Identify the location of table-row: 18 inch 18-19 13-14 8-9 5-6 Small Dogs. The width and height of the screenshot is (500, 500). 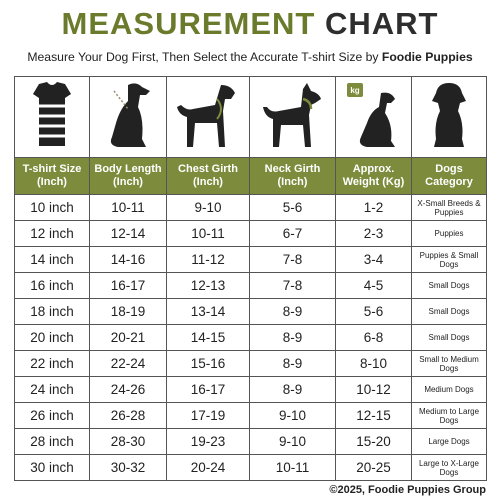
(250, 311).